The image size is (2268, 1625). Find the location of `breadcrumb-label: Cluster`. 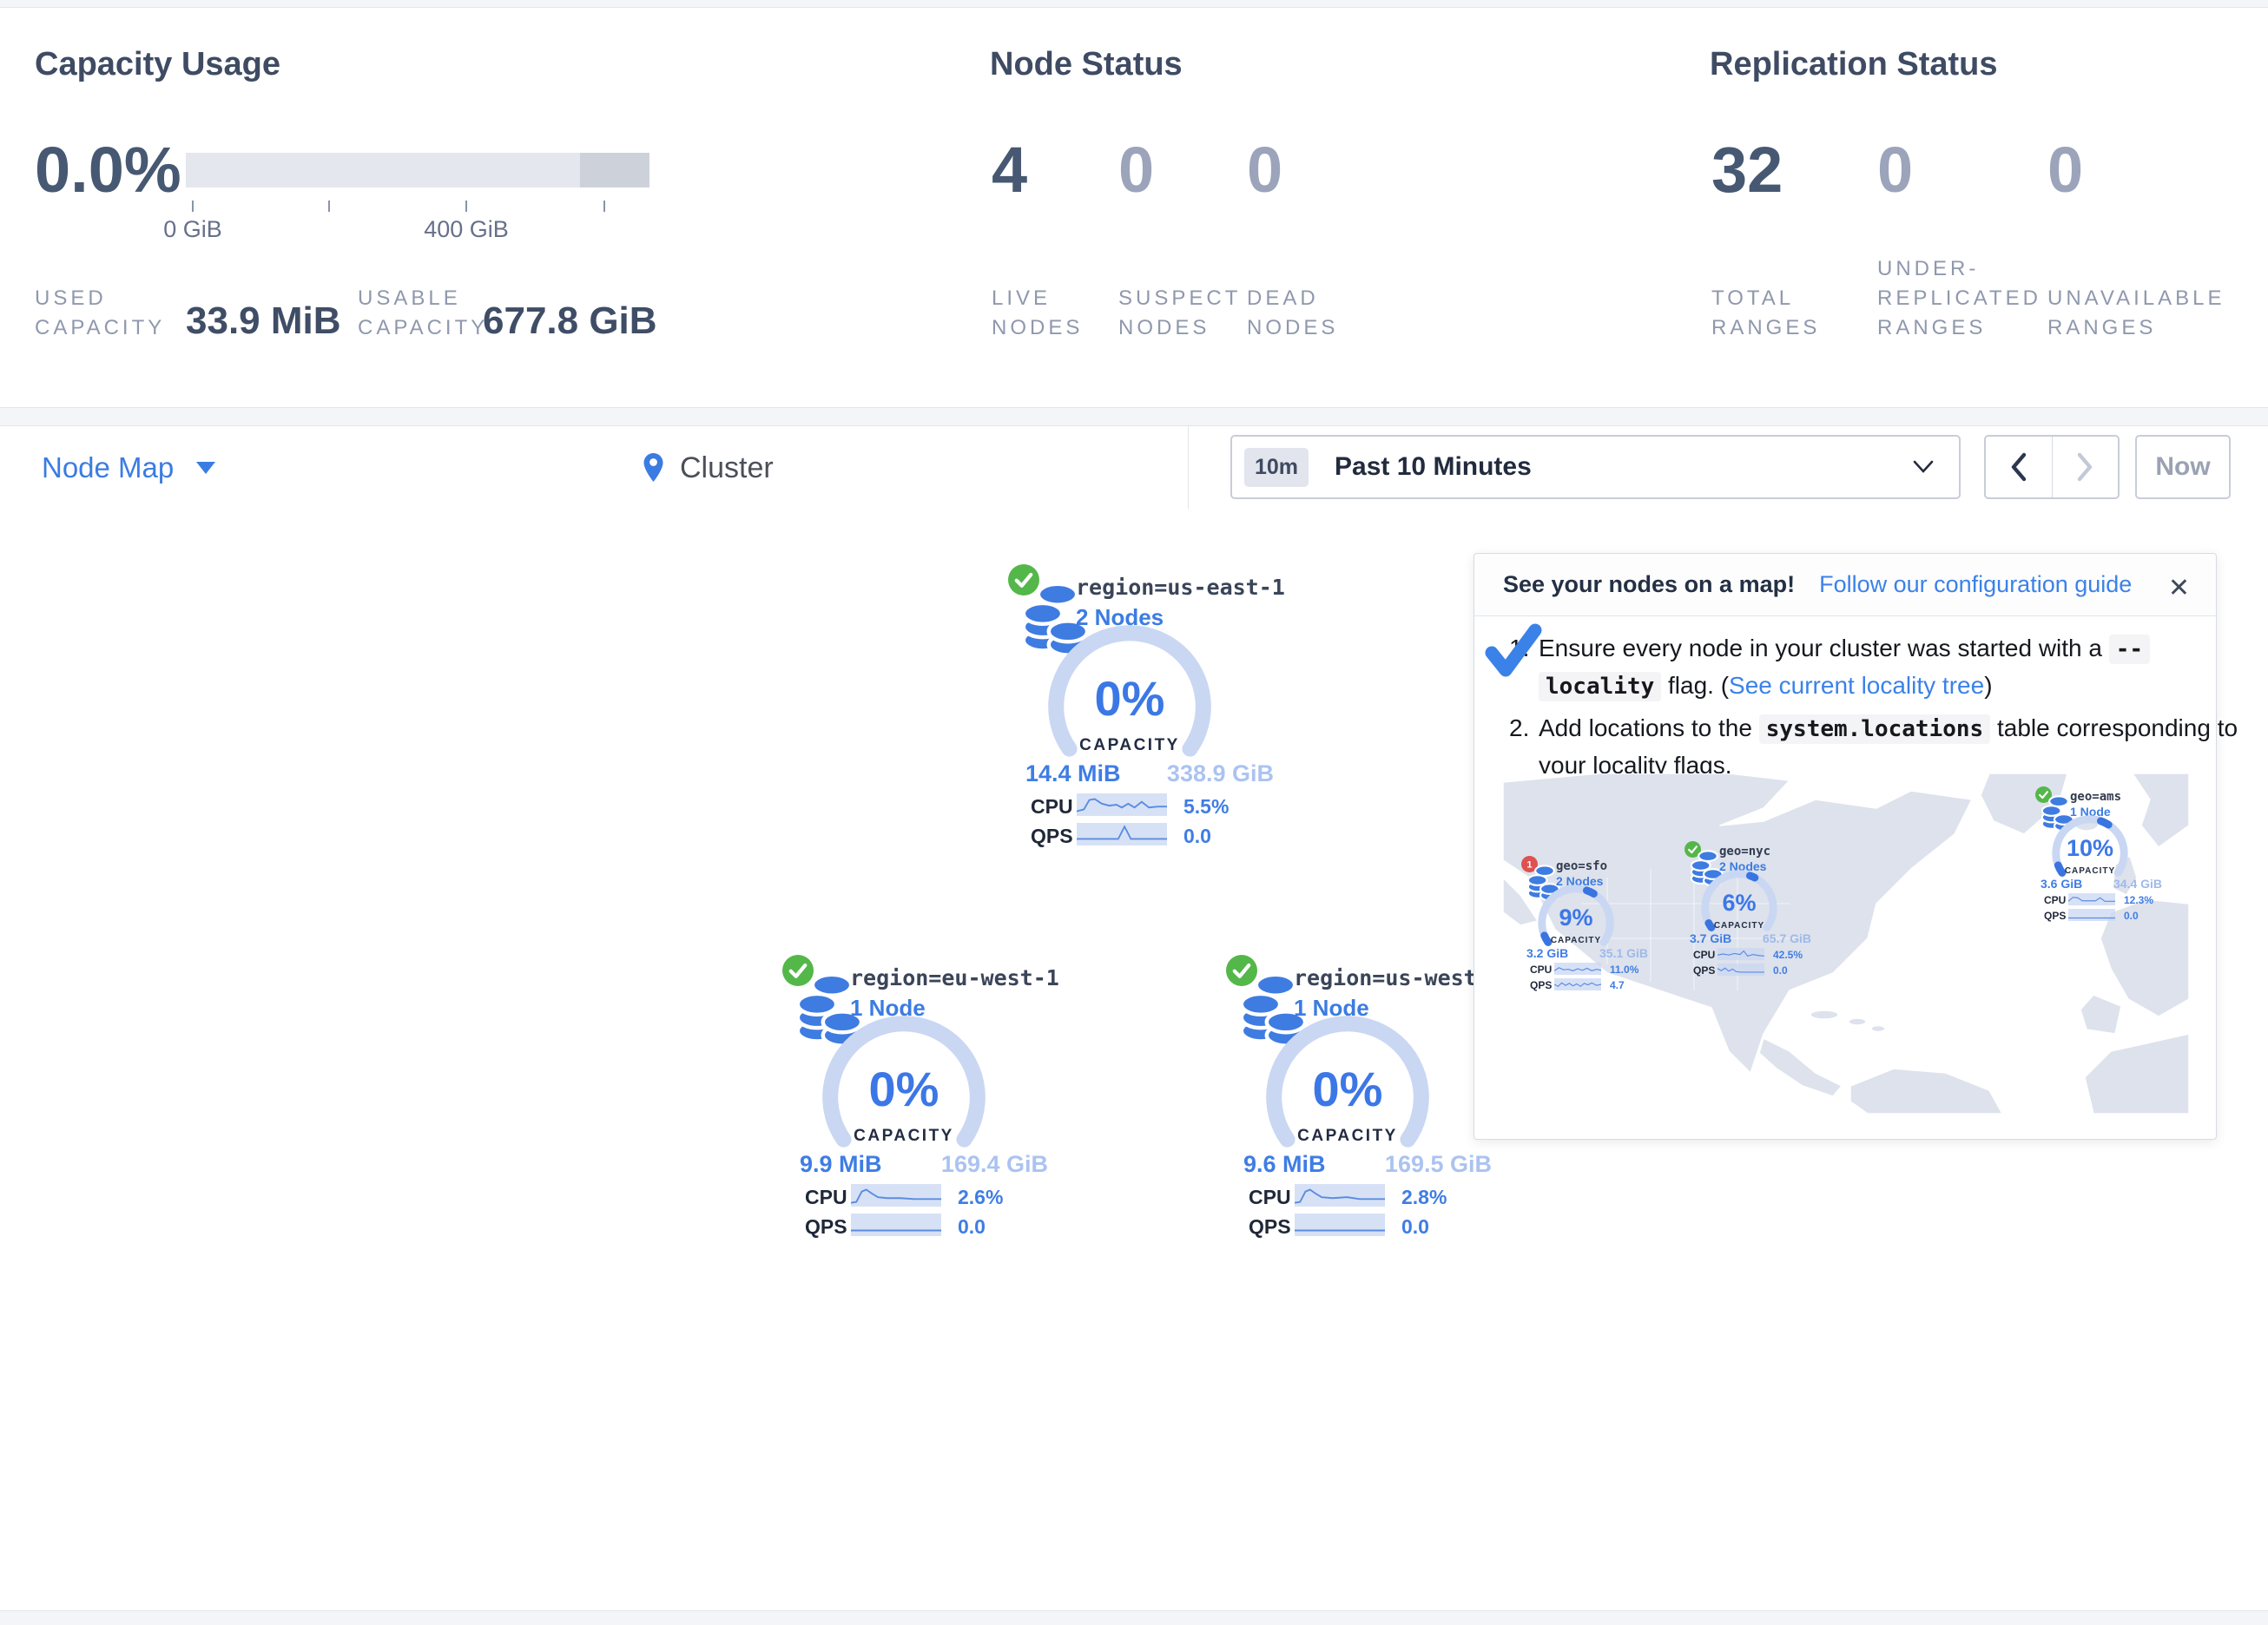

breadcrumb-label: Cluster is located at coordinates (727, 467).